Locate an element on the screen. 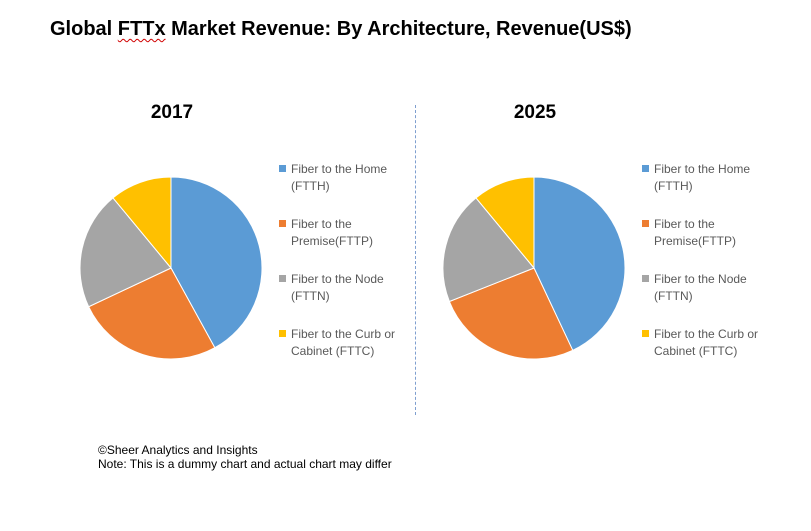 This screenshot has height=531, width=811. legend-item-2017-fttc: Fiber to the Curb or Cabinet (FTTC) is located at coordinates (340, 343).